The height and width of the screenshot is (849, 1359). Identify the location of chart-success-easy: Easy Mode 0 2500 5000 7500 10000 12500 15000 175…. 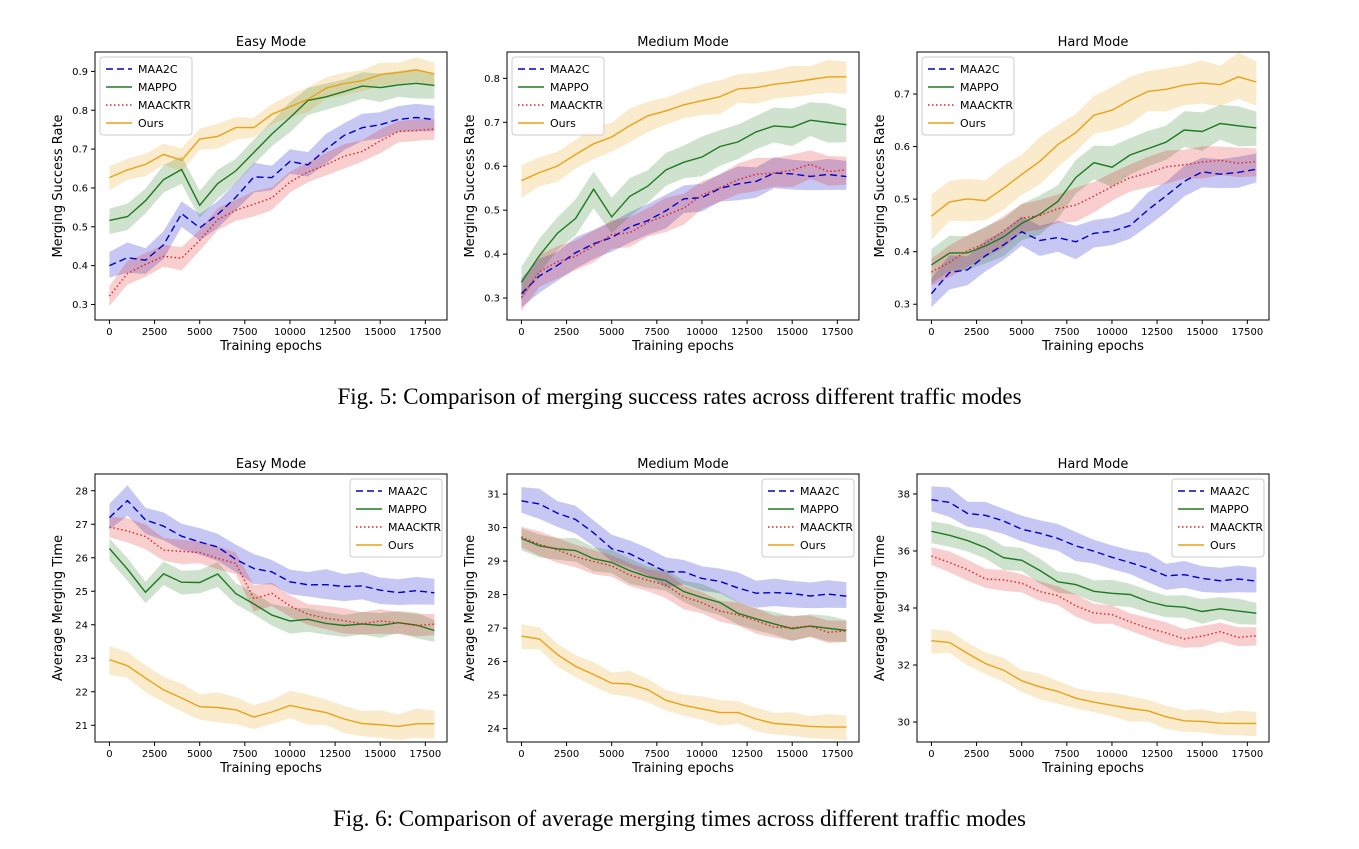
(250, 197).